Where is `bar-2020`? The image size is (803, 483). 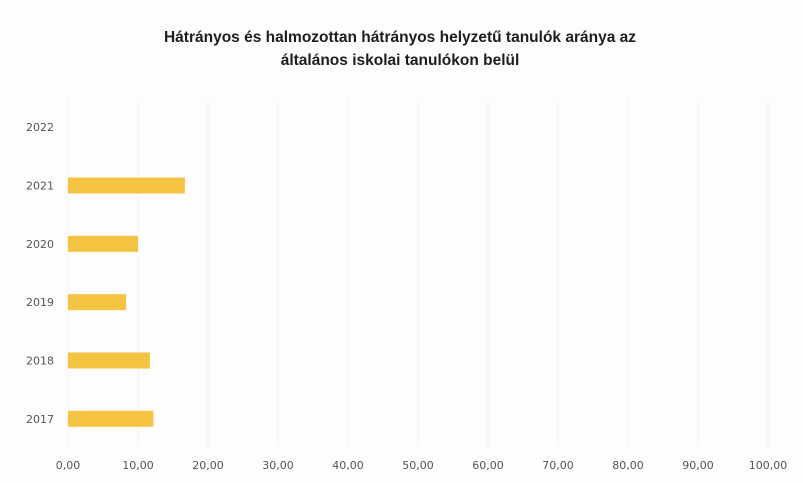 bar-2020 is located at coordinates (103, 243).